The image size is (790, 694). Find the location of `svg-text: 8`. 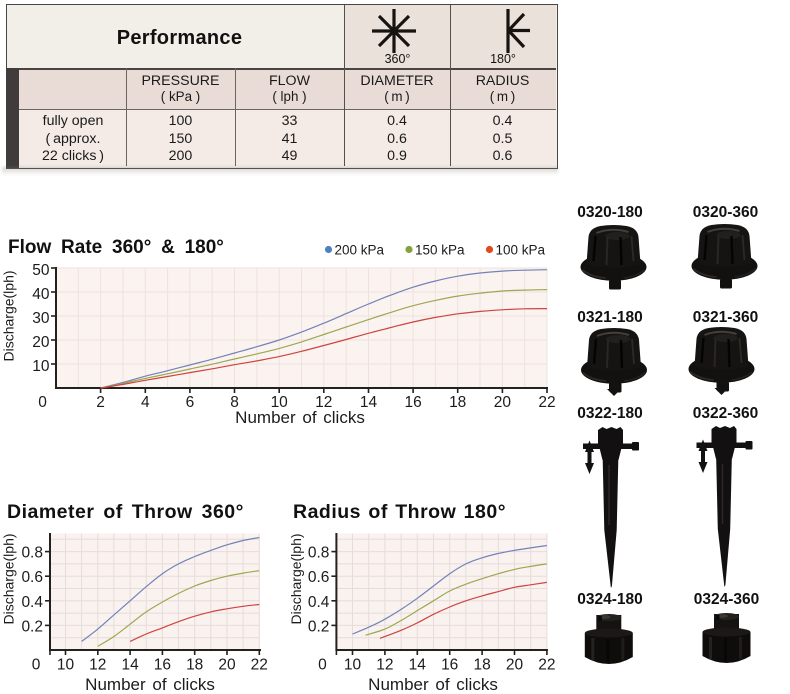

svg-text: 8 is located at coordinates (234, 402).